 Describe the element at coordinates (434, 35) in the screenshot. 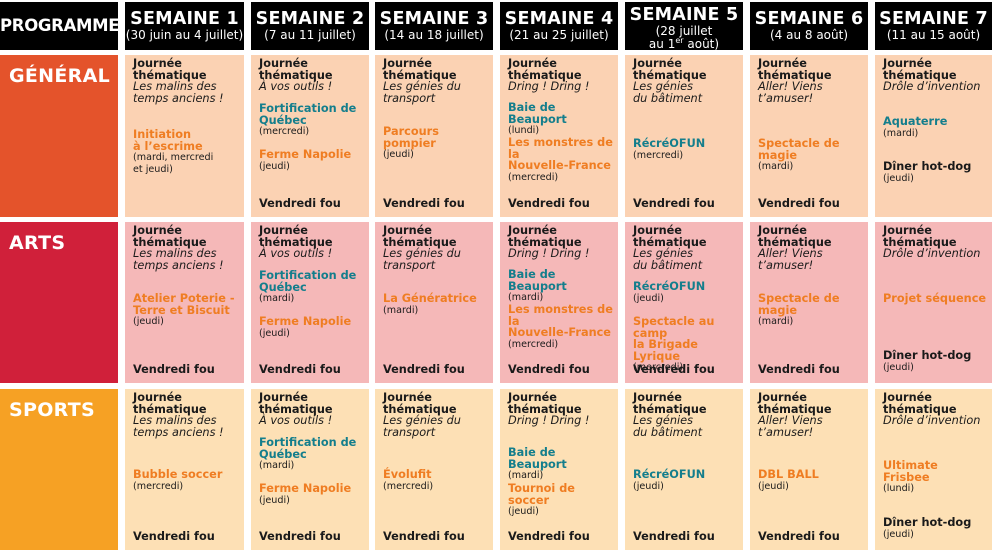

I see `week-dates: (14 au 18 juillet)` at that location.